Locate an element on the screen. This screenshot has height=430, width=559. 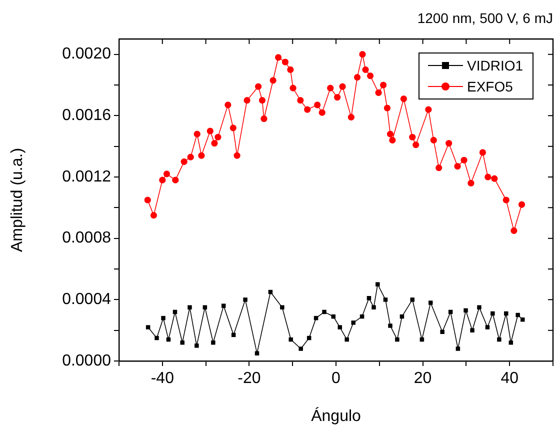
legend-label: VIDRIO1 is located at coordinates (495, 65).